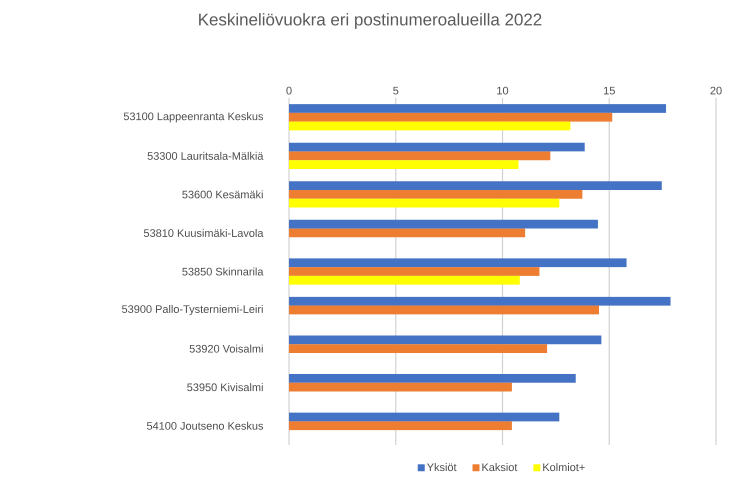 The height and width of the screenshot is (498, 740). Describe the element at coordinates (206, 156) in the screenshot. I see `y-tick-label: 53300 Lauritsala-Mälkiä` at that location.